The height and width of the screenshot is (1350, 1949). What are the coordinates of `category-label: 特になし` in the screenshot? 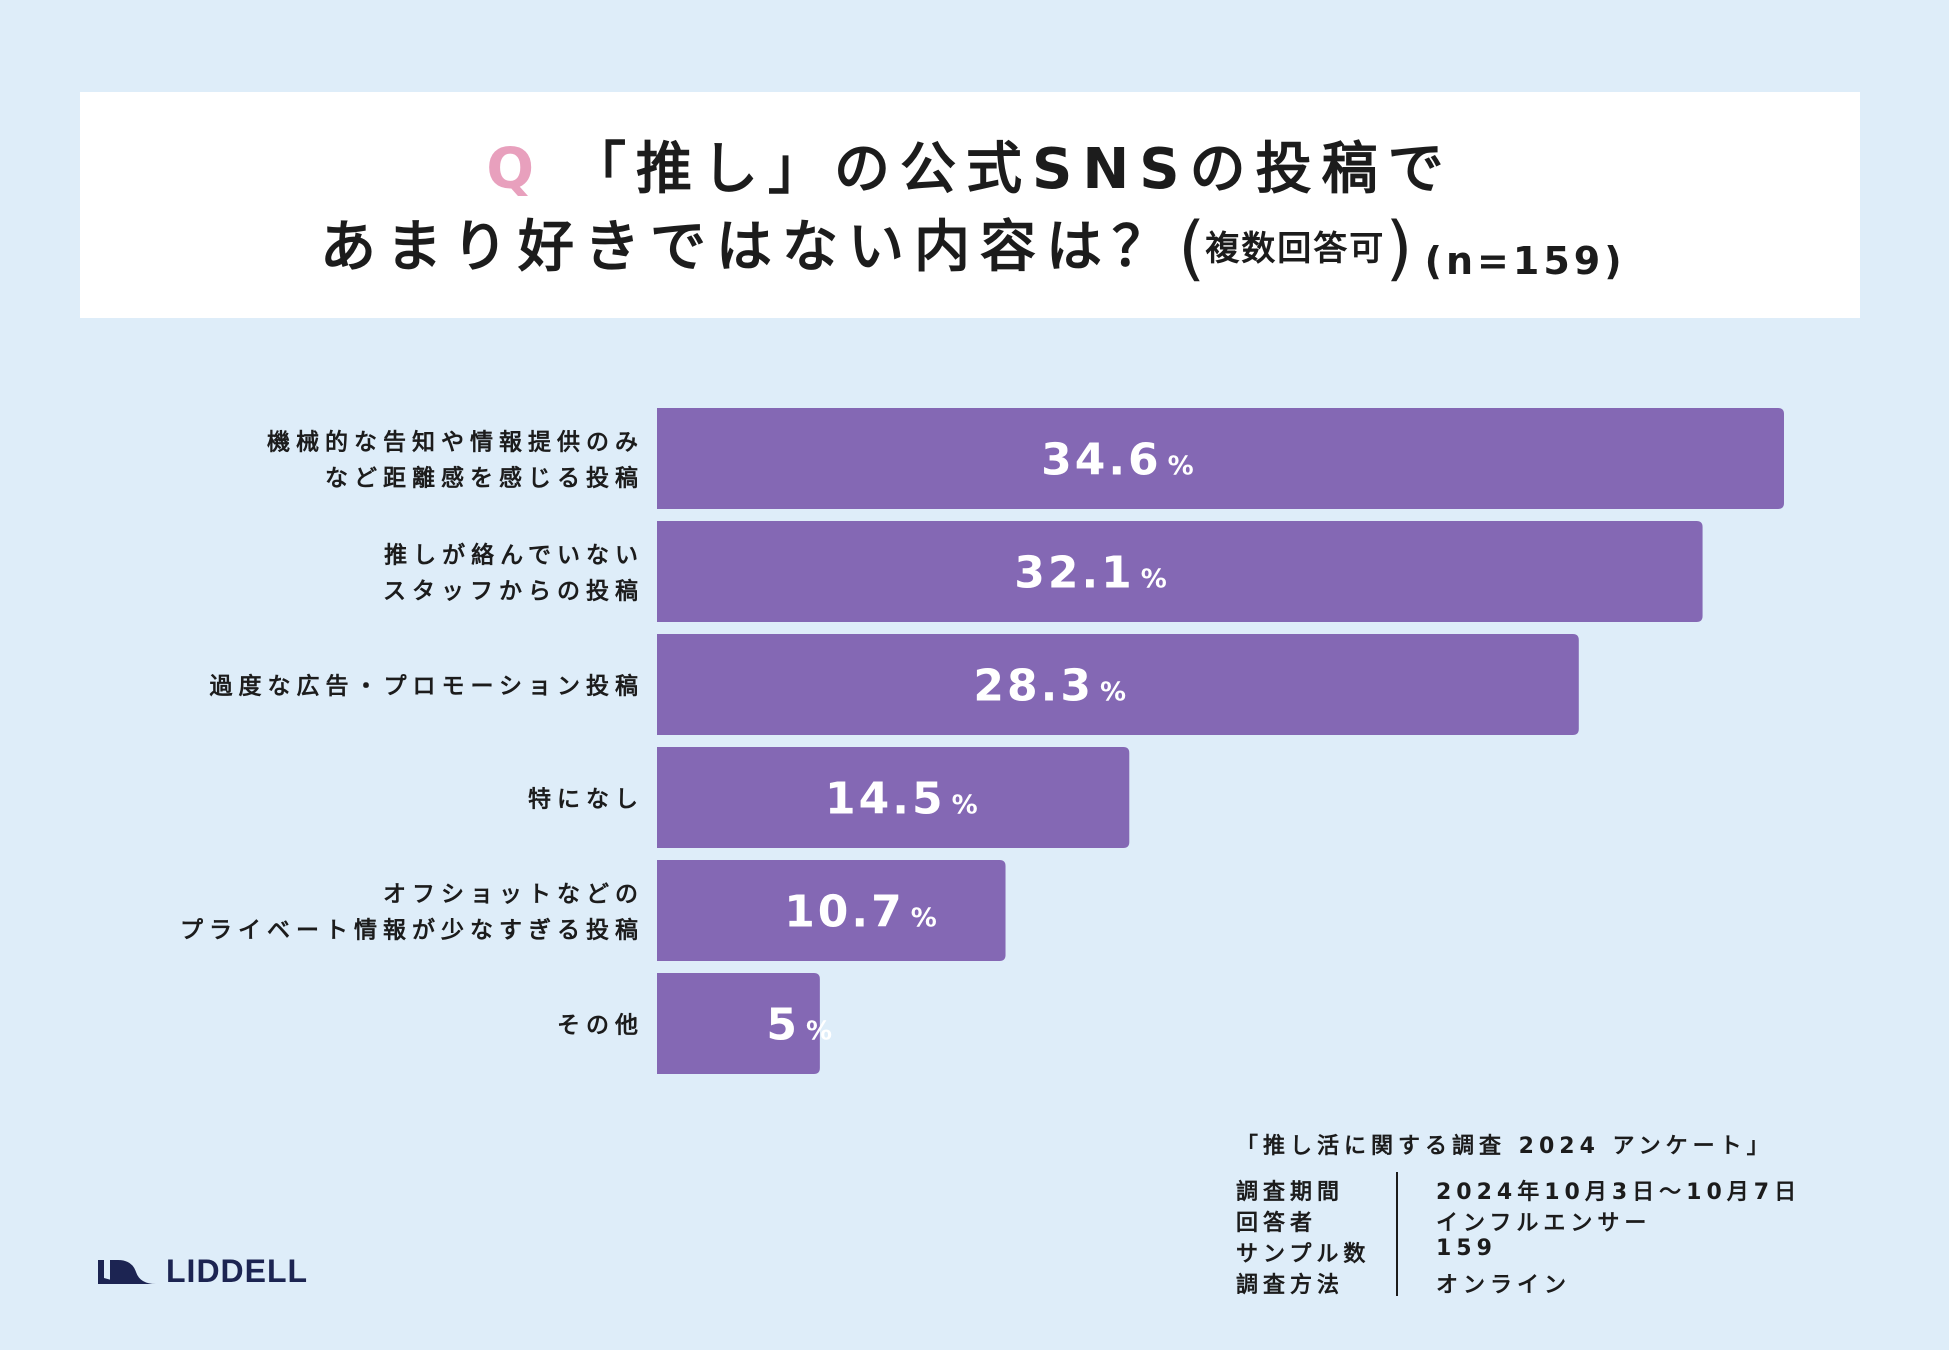 It's located at (586, 800).